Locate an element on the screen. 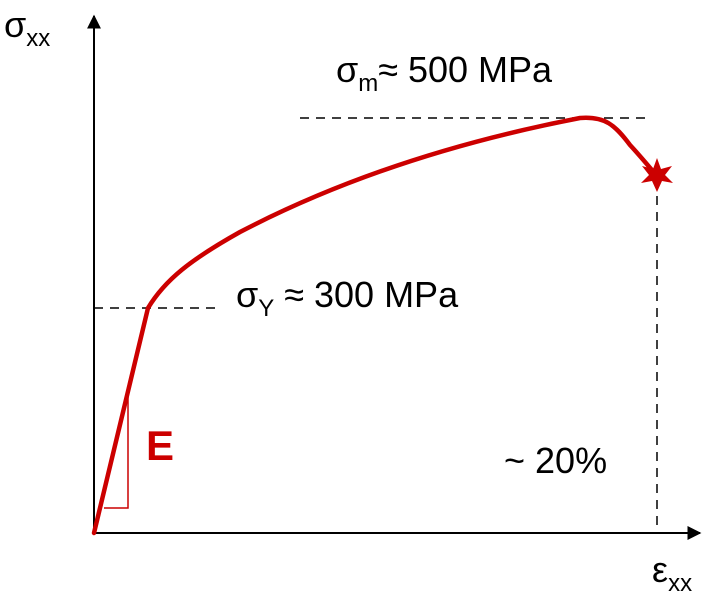  modulus-slope-triangle is located at coordinates (116, 450).